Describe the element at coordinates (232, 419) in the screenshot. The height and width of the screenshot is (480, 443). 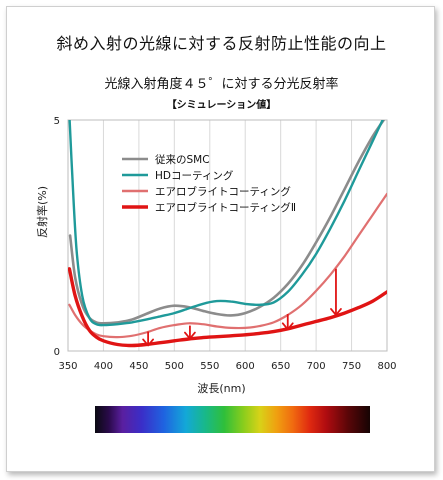
I see `spectrum-color-bar` at that location.